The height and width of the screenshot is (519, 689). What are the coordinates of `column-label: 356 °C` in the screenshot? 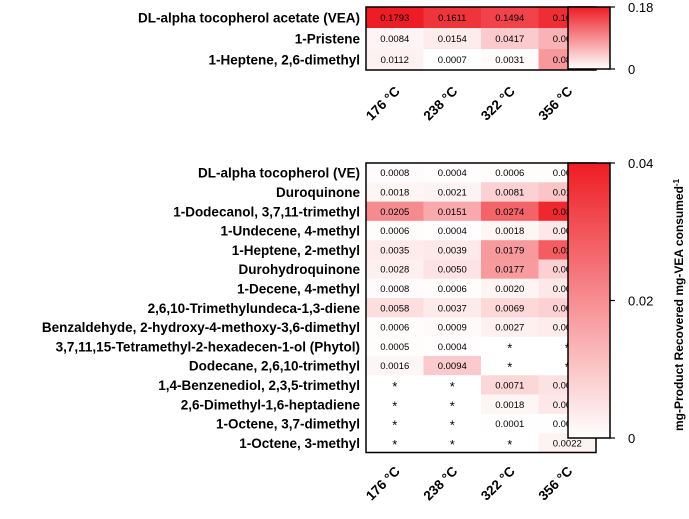 It's located at (555, 103).